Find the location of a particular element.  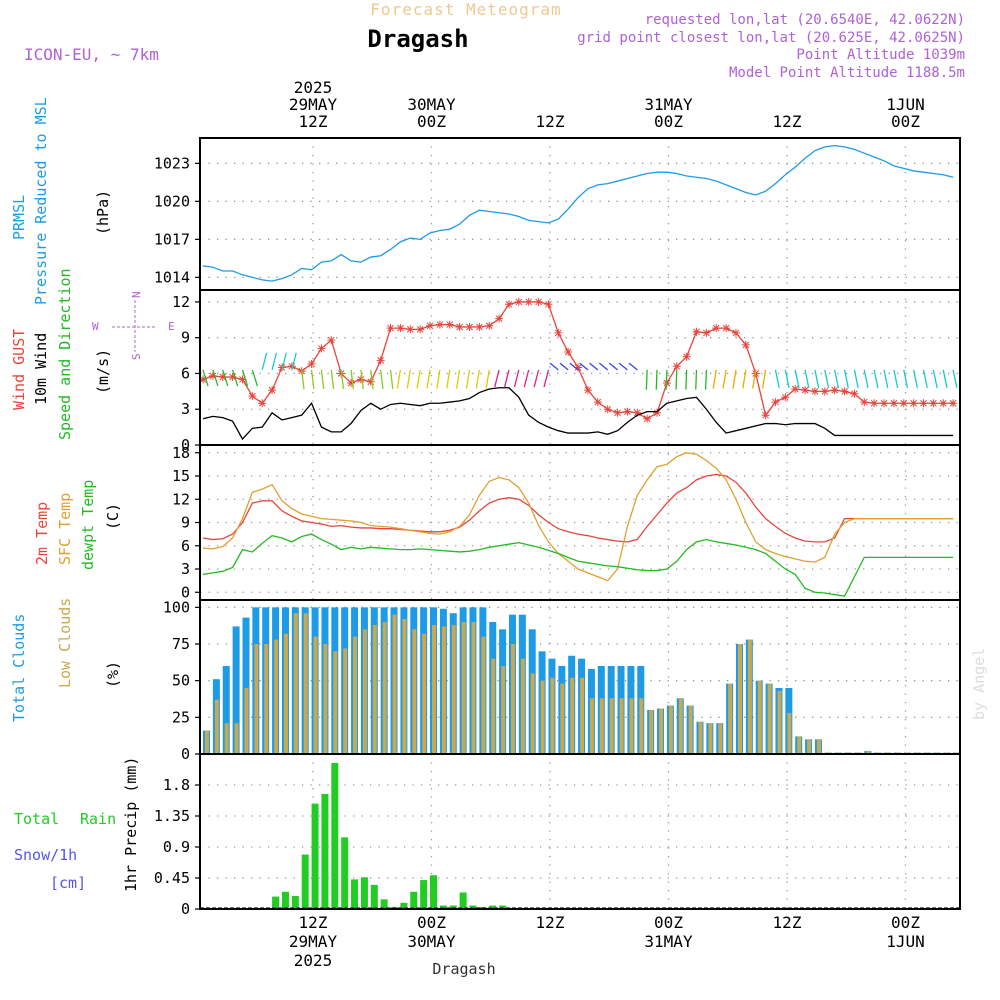

model-label: ICON-EU, ~ 7km is located at coordinates (91, 54).